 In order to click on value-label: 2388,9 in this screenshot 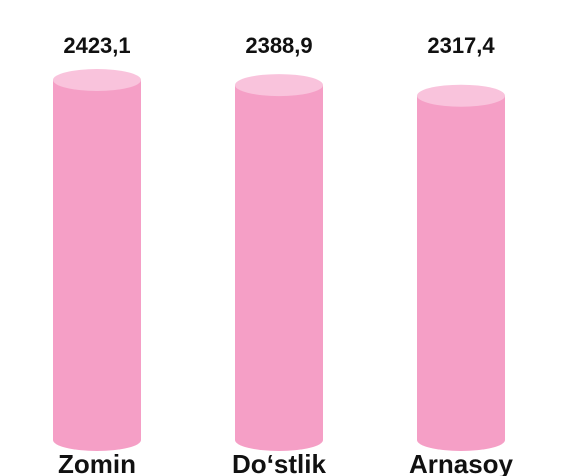, I will do `click(278, 45)`.